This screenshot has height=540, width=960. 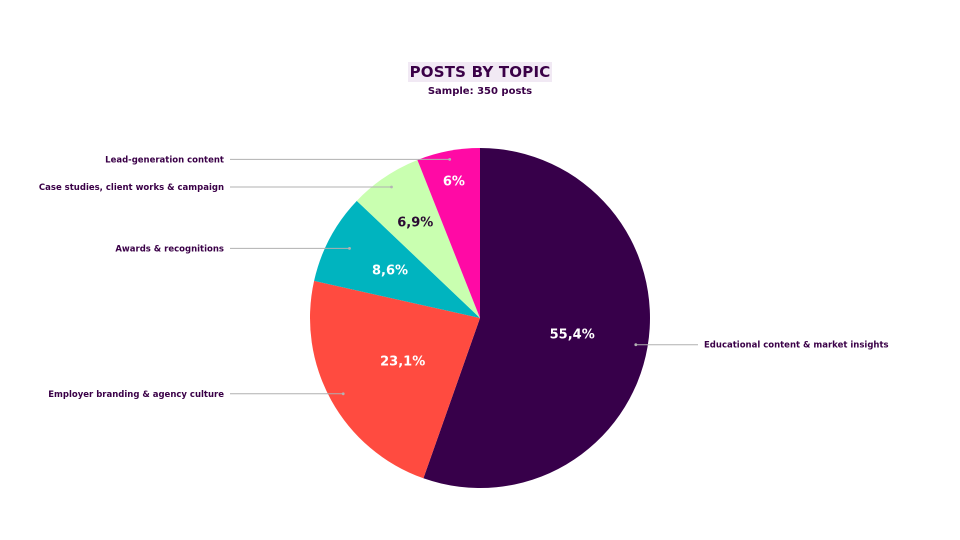 What do you see at coordinates (164, 160) in the screenshot?
I see `slice-category-label: Lead-generation content` at bounding box center [164, 160].